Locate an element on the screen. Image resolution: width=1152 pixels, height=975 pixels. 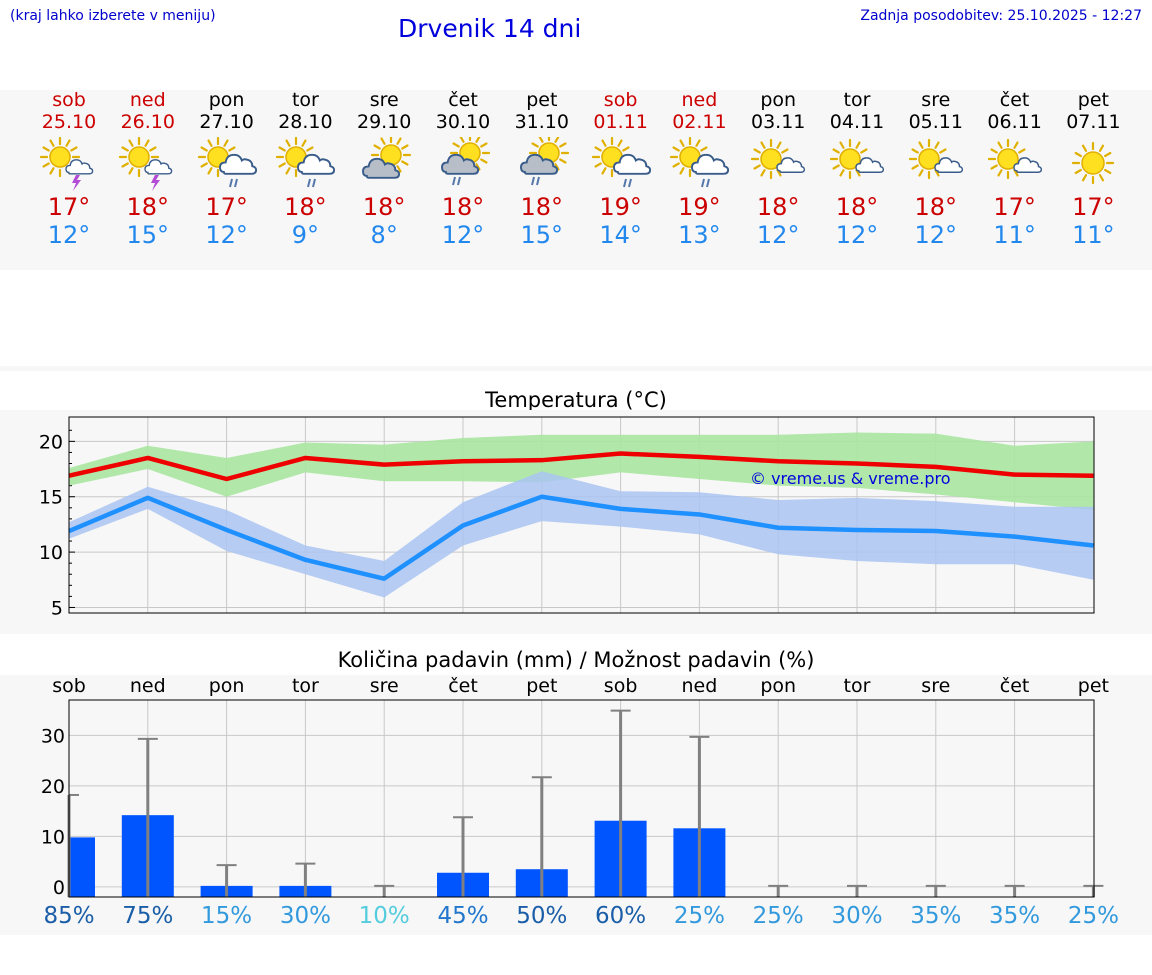
temperature-chart-title: Temperatura (°C) is located at coordinates (576, 400).